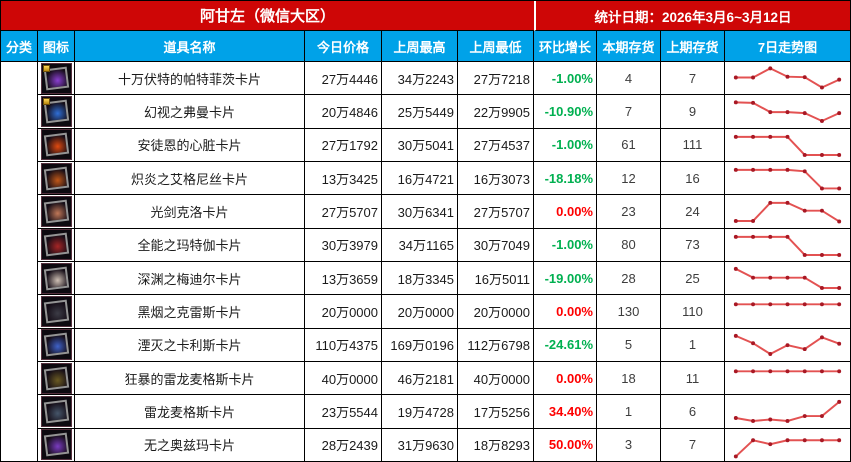 The image size is (851, 462). I want to click on stock-current: 12, so click(629, 178).